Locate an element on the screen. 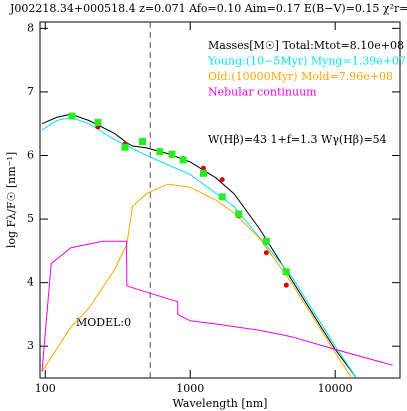 This screenshot has height=411, width=407. y-tick-label: 4 is located at coordinates (30, 282).